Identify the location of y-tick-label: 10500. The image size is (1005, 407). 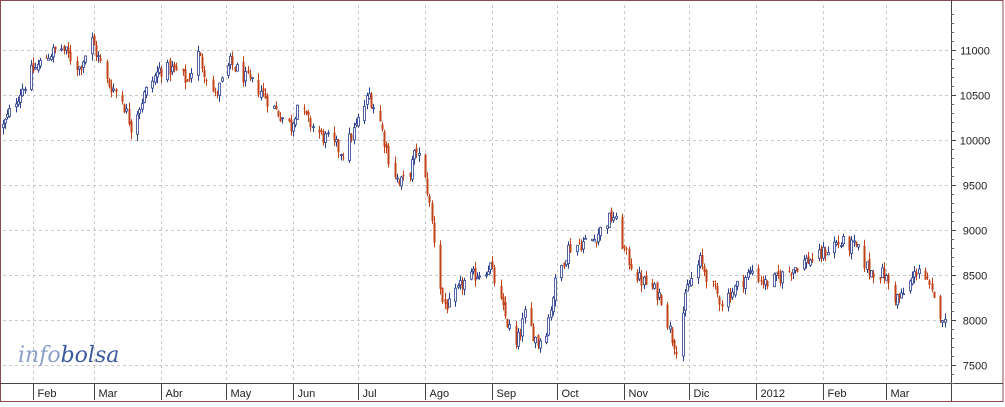
(975, 97).